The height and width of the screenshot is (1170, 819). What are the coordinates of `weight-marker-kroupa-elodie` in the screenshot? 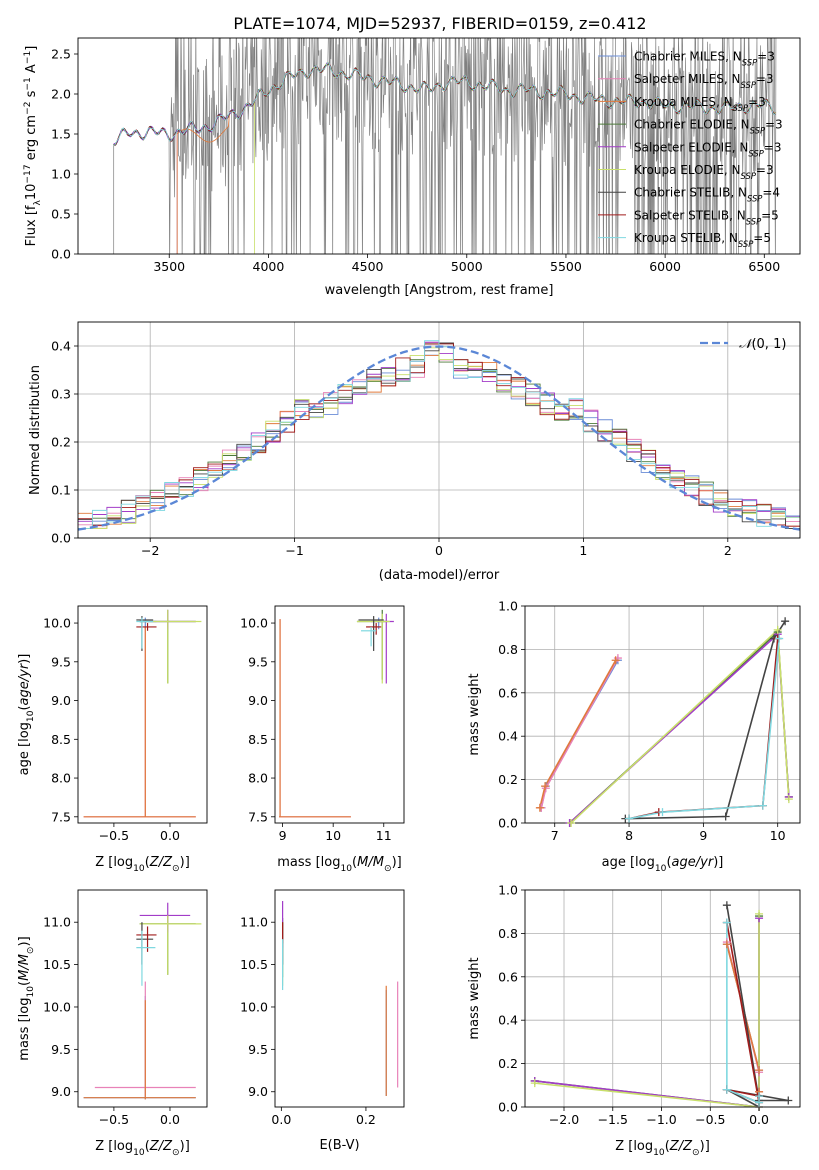 It's located at (759, 913).